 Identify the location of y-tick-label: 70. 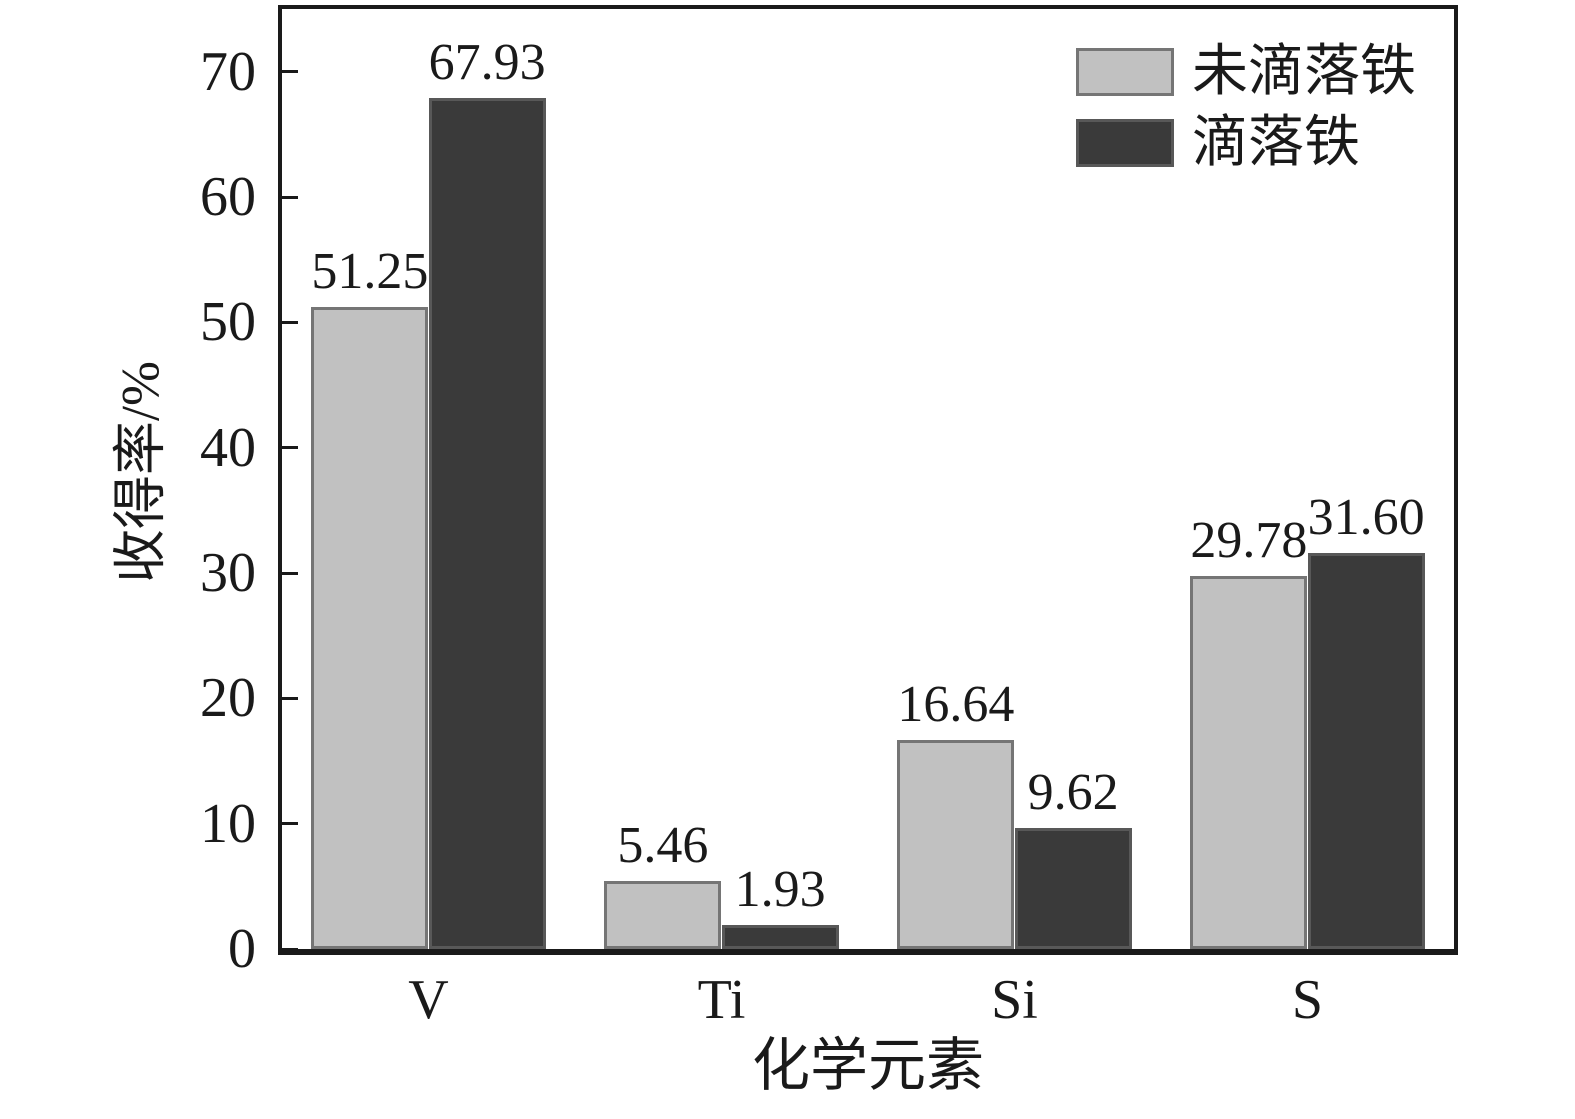
(228, 71).